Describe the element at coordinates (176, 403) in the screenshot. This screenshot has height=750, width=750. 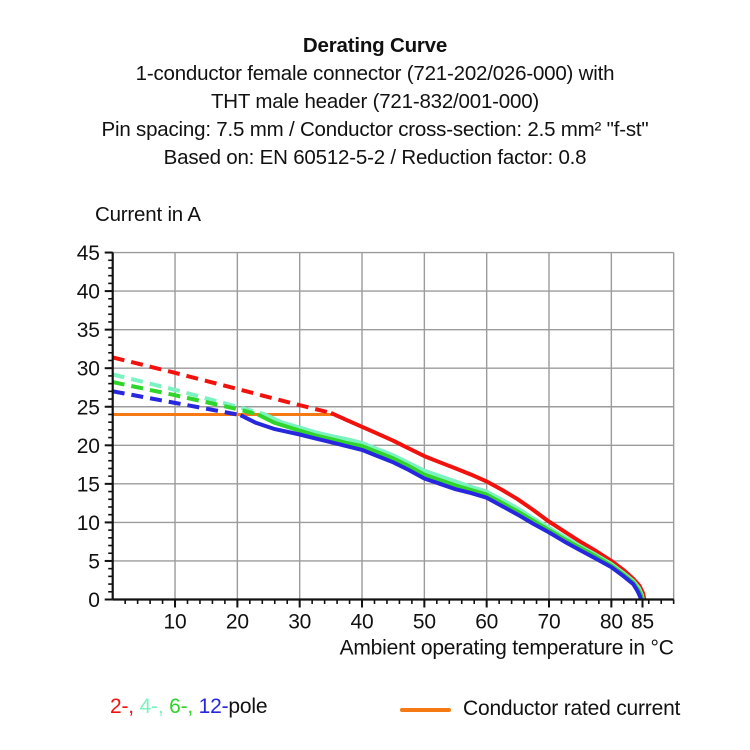
I see `curve-12-pole-dashed` at that location.